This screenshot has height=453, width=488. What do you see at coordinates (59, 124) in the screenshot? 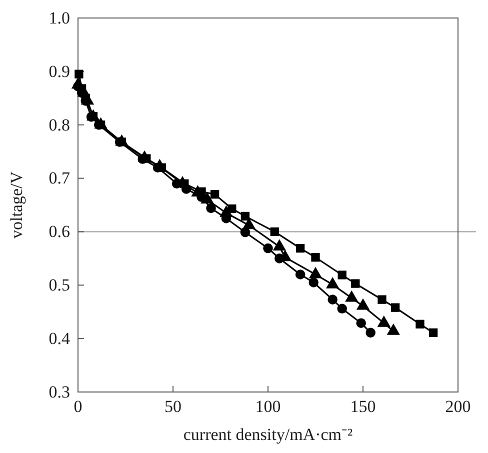
I see `y-tick-label: 0.8` at bounding box center [59, 124].